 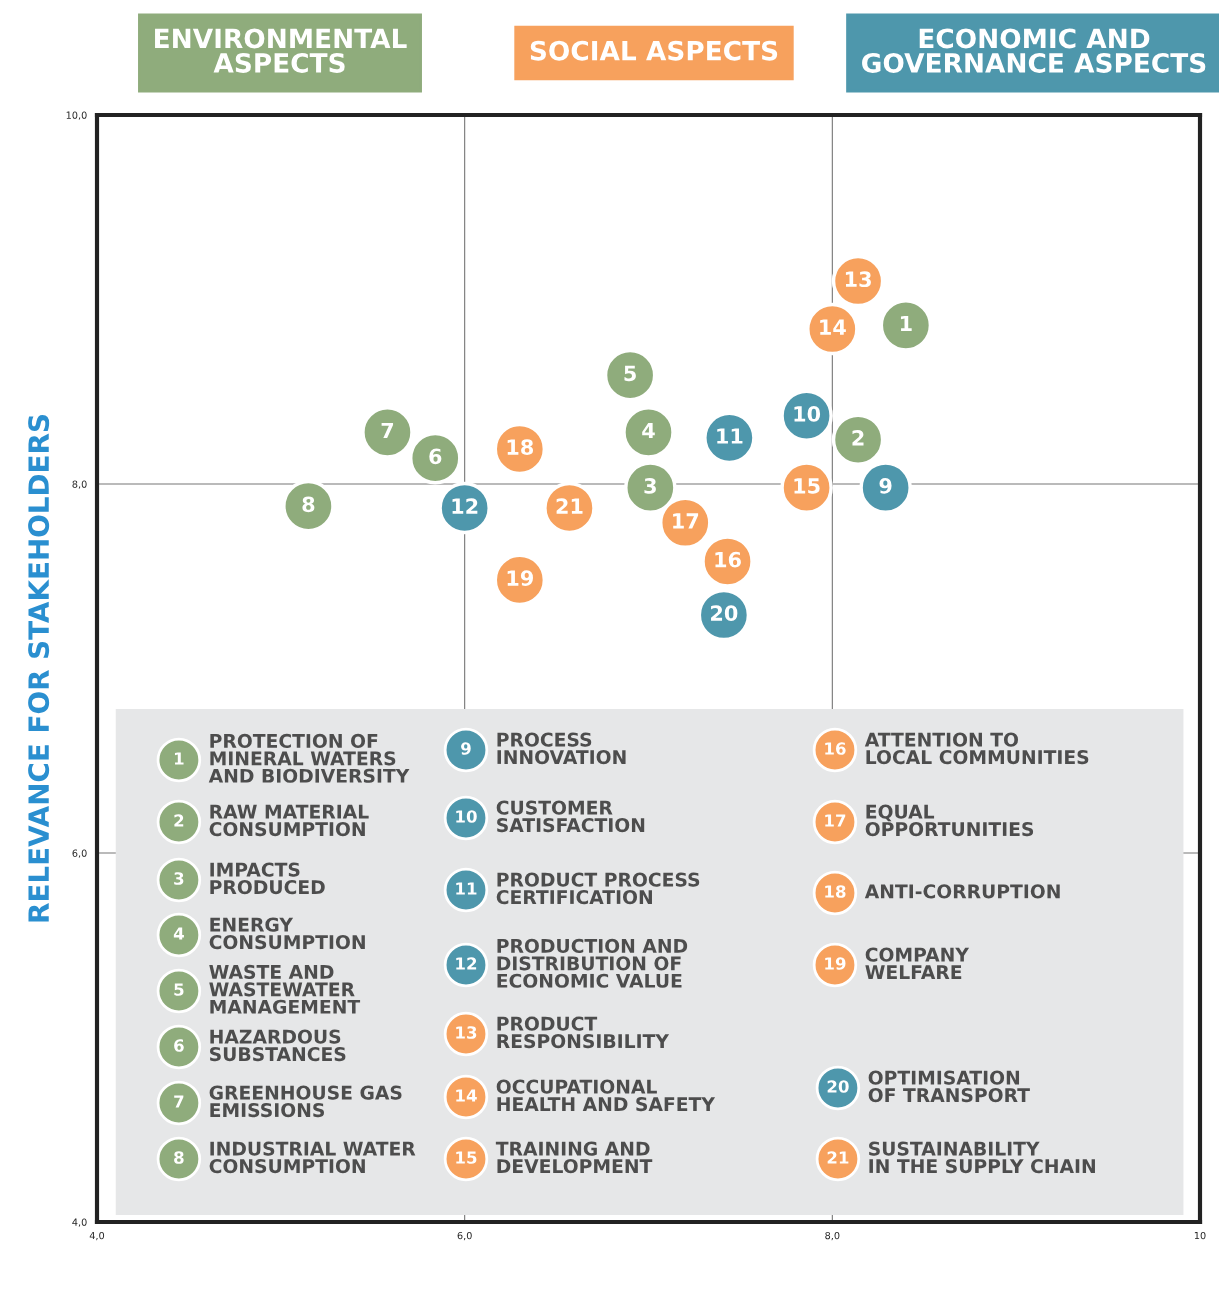 What do you see at coordinates (97, 1236) in the screenshot?
I see `x-tick-label: 4,0` at bounding box center [97, 1236].